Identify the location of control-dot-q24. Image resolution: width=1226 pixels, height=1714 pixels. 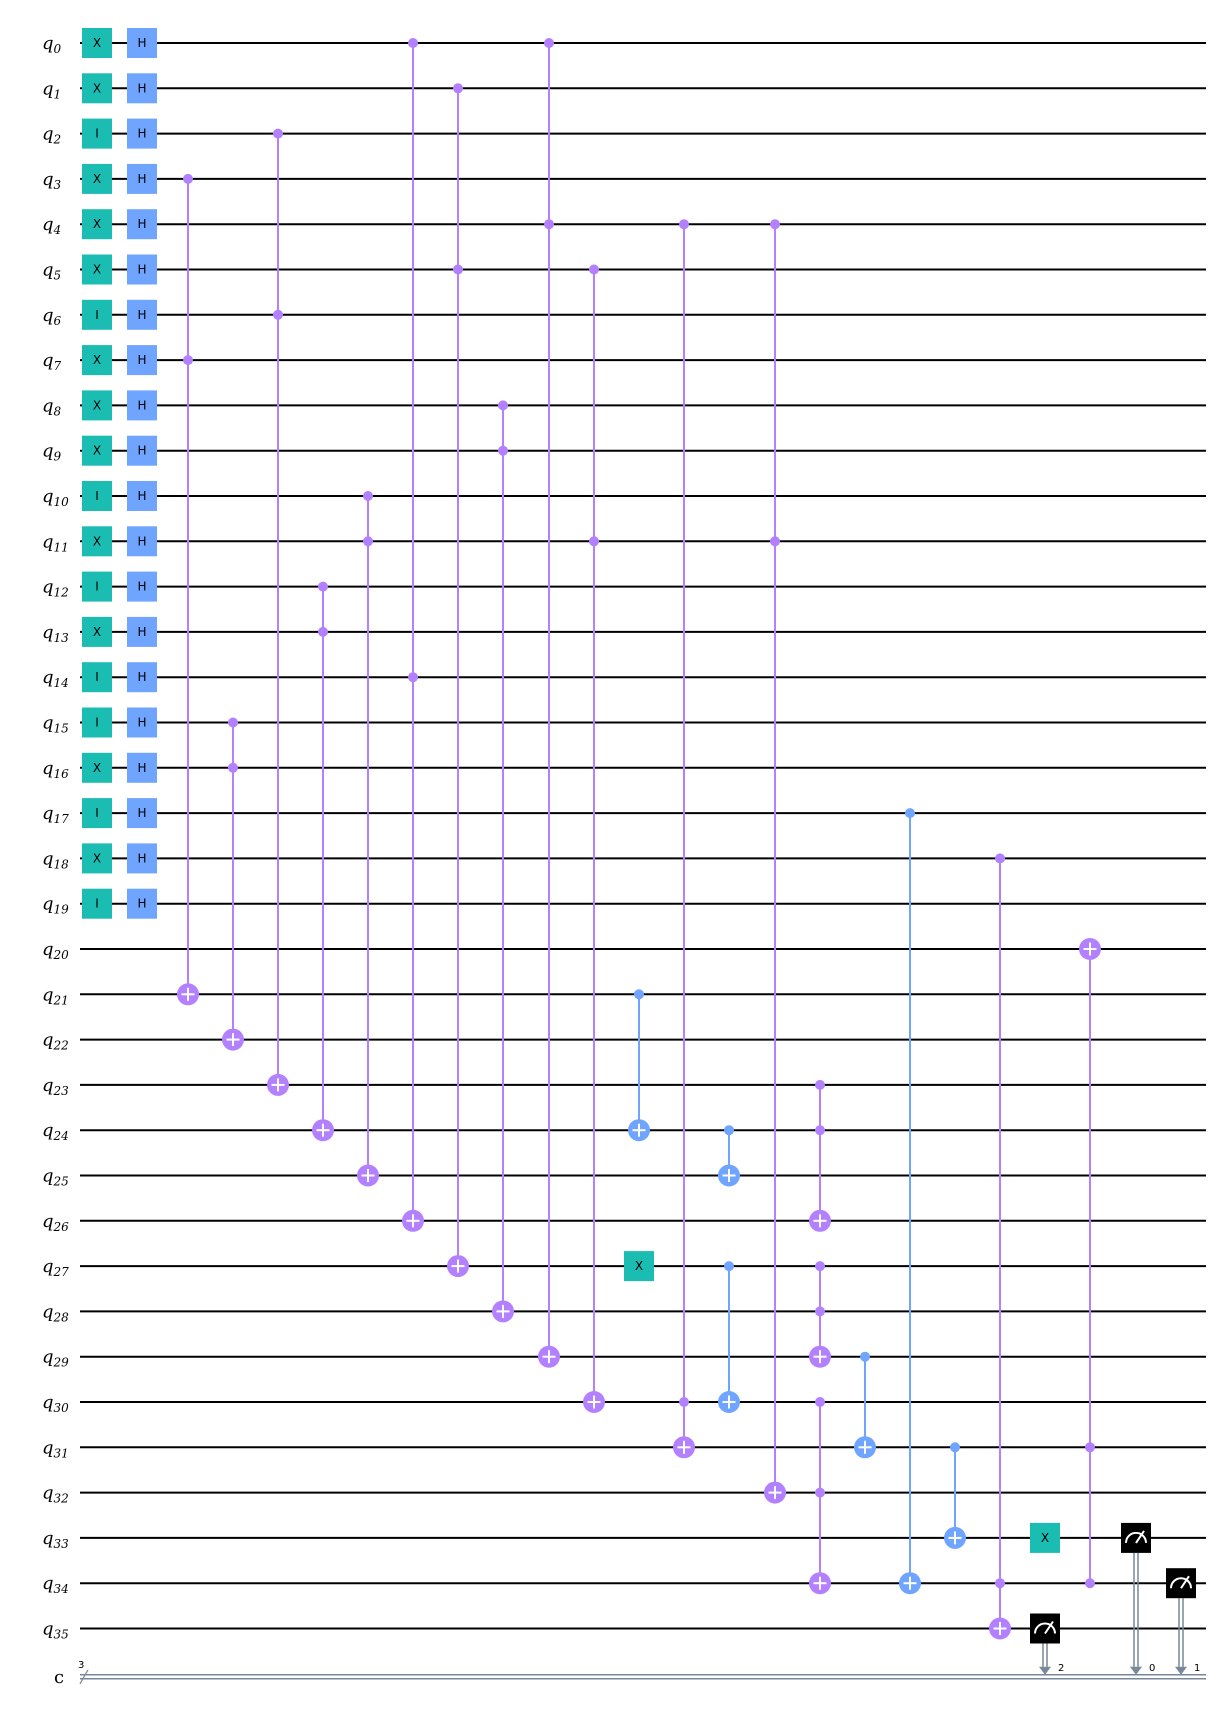
(820, 1130).